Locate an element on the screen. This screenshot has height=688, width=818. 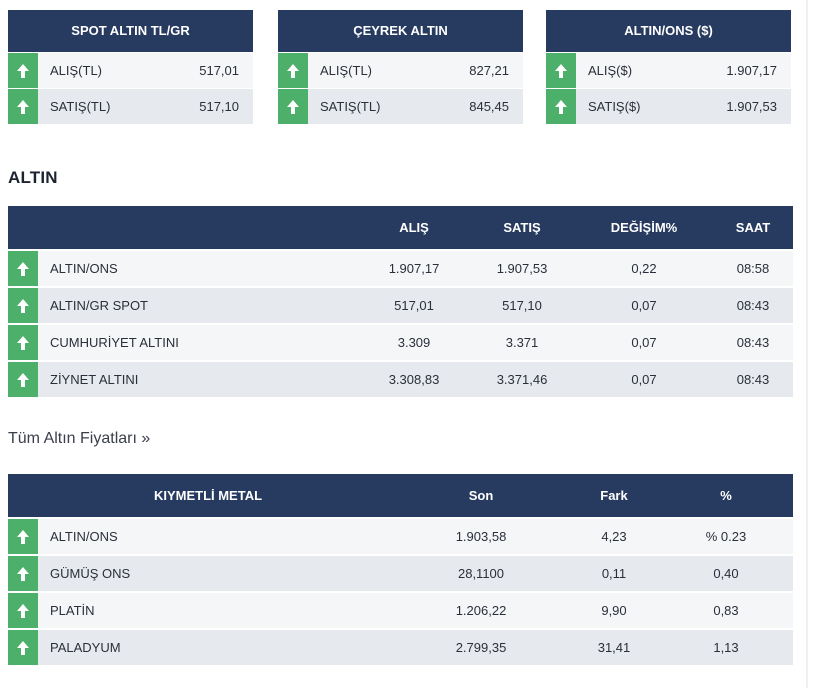
cell-fark: 9,90 is located at coordinates (614, 610).